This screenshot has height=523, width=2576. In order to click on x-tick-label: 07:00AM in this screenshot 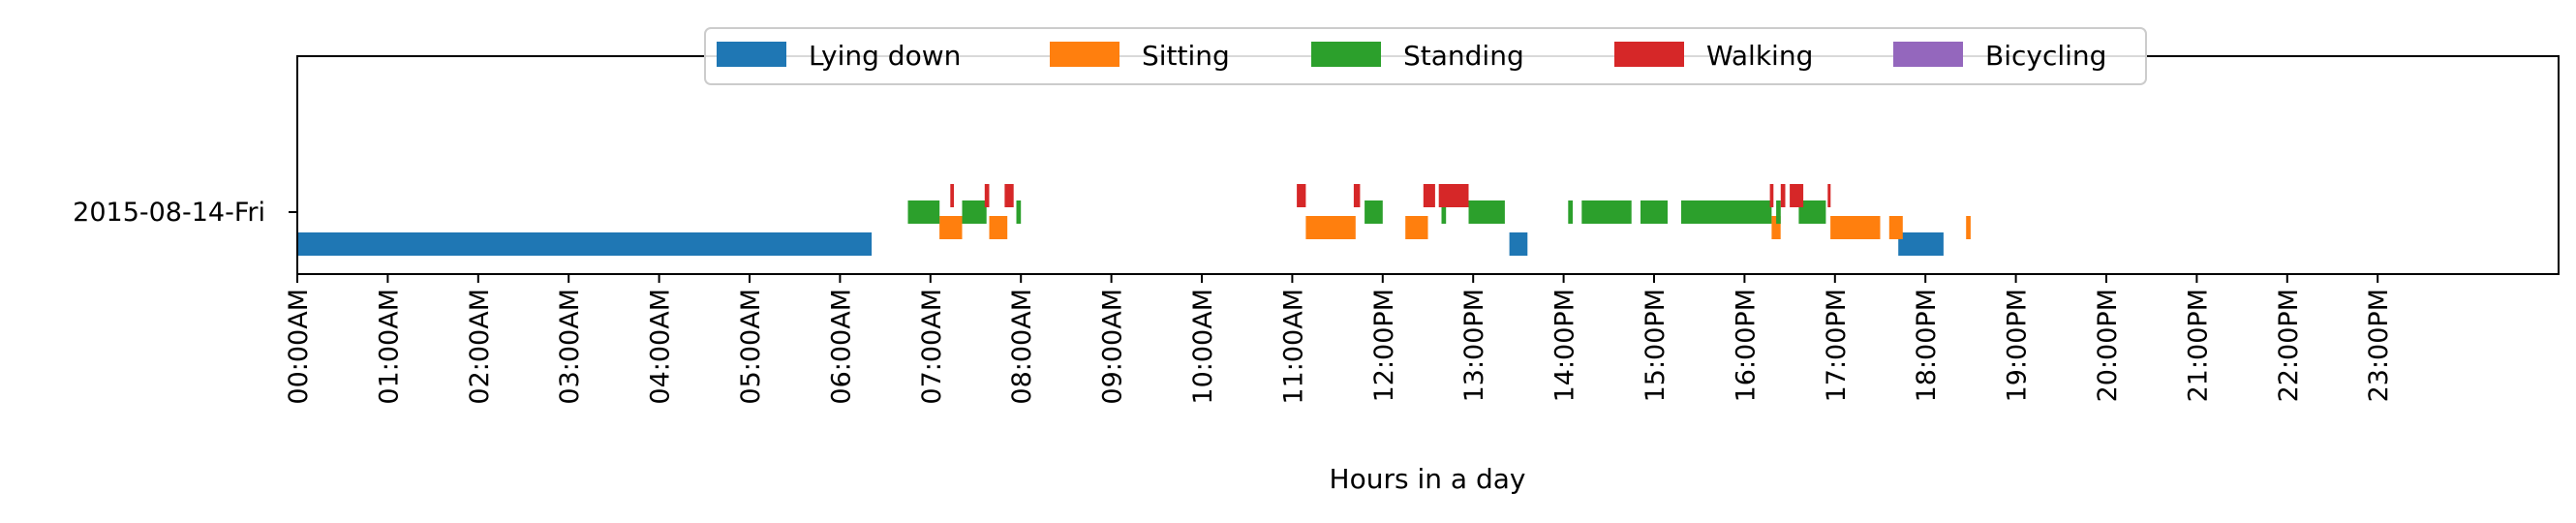, I will do `click(932, 347)`.